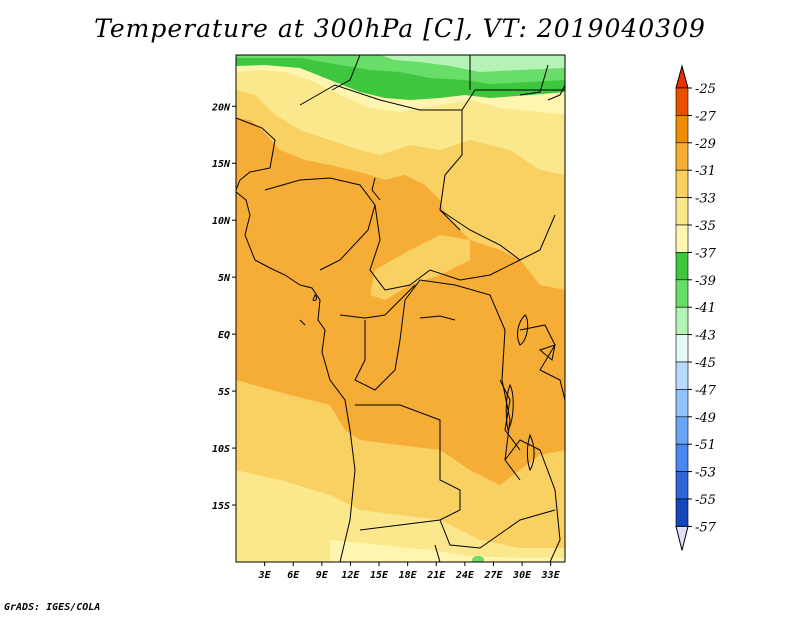 The height and width of the screenshot is (618, 800). I want to click on colorbar-label: -47, so click(706, 390).